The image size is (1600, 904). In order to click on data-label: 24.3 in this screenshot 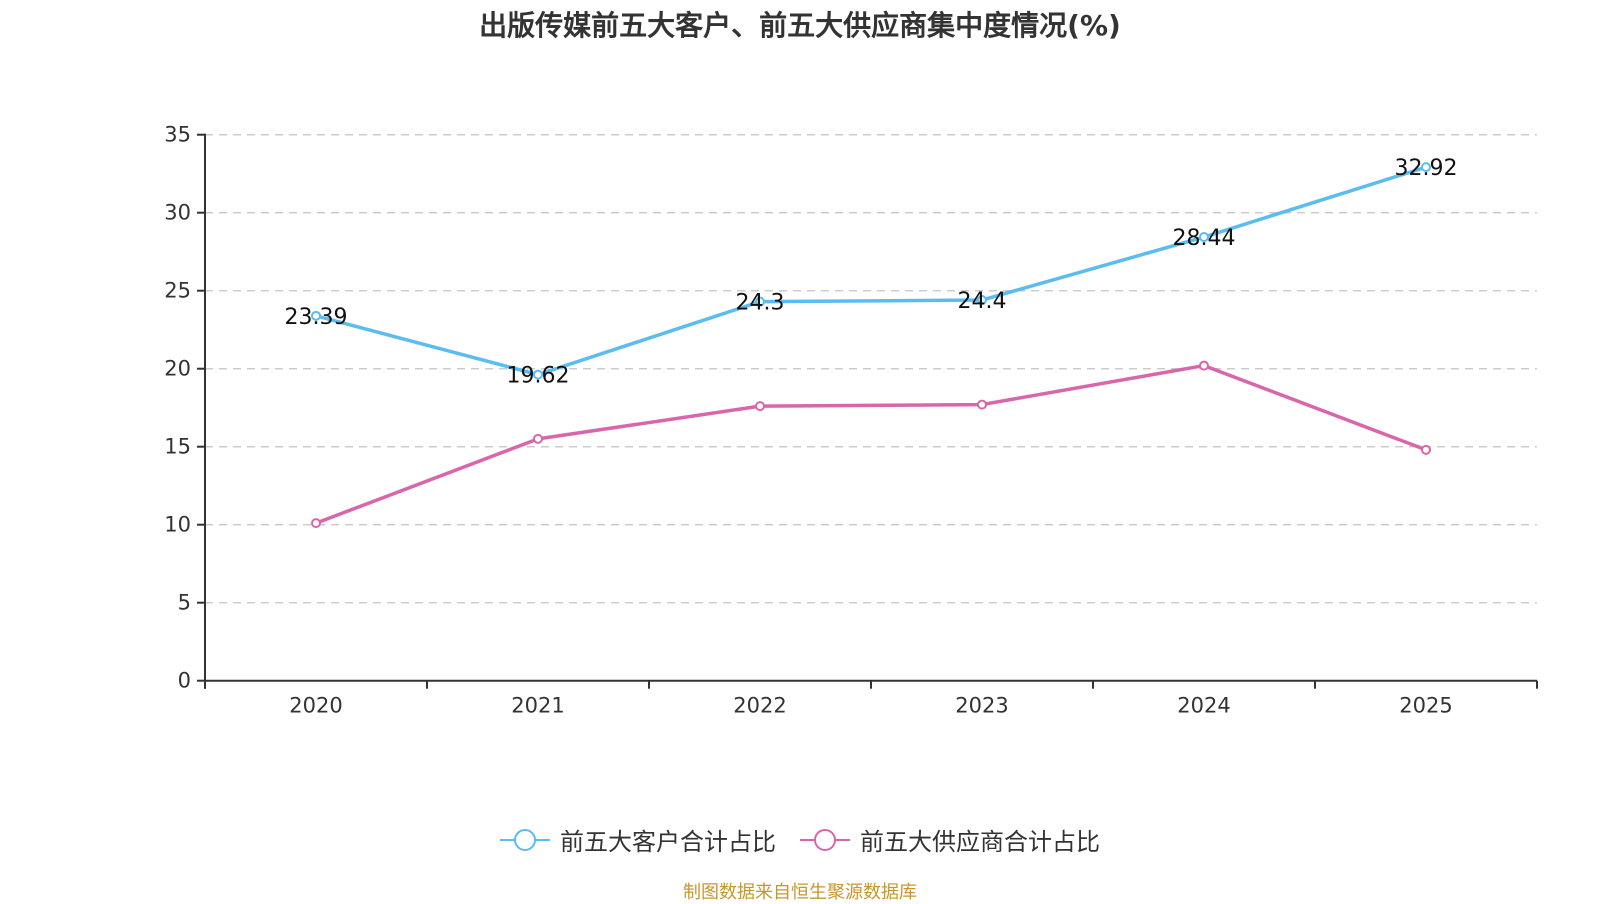, I will do `click(760, 303)`.